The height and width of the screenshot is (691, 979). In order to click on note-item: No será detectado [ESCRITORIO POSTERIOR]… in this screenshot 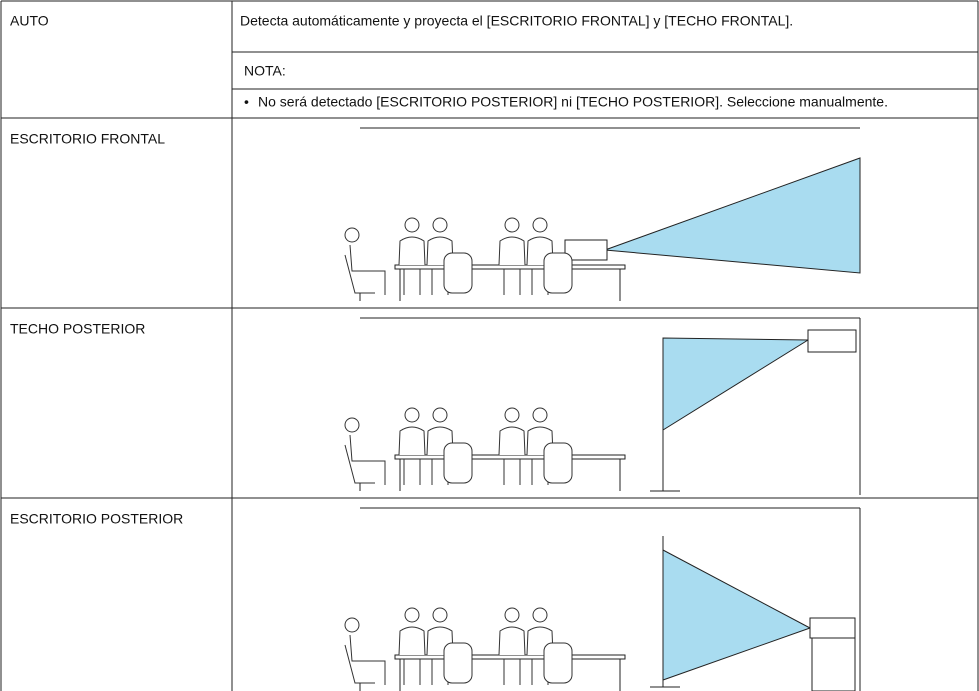, I will do `click(573, 102)`.